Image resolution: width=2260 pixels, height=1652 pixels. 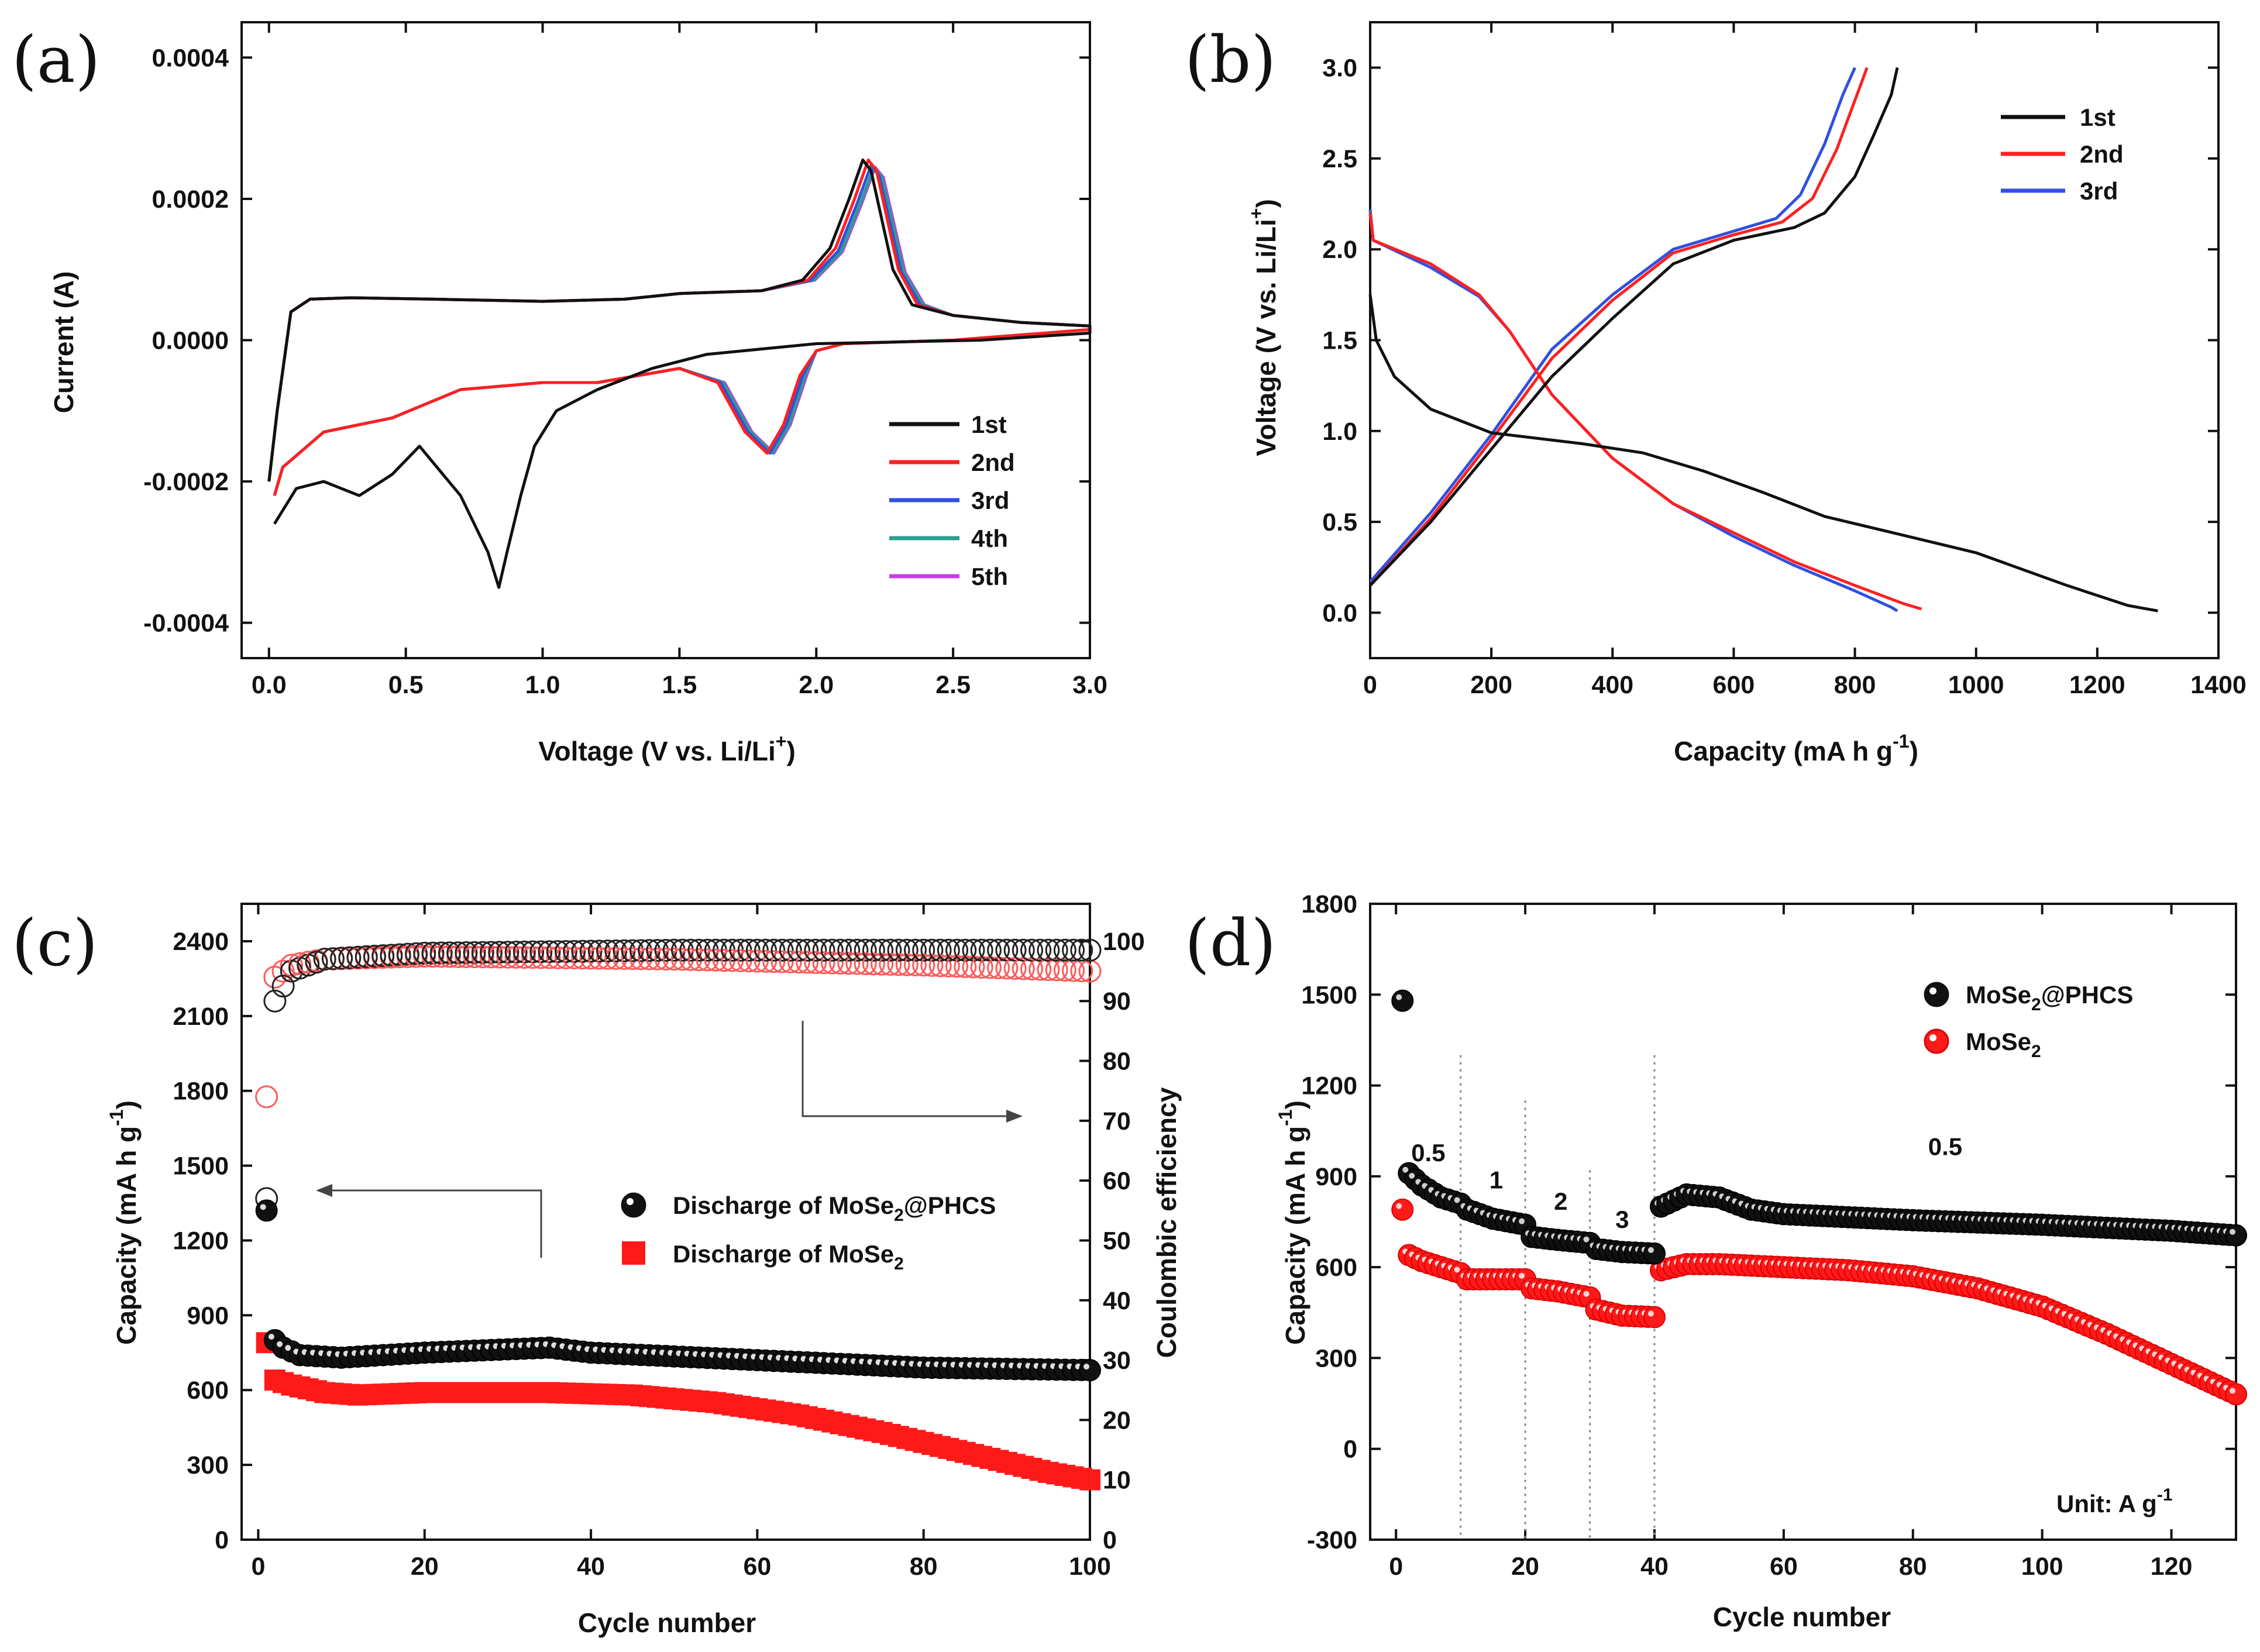 What do you see at coordinates (64, 342) in the screenshot?
I see `panel-a-ylabel: Current (A)` at bounding box center [64, 342].